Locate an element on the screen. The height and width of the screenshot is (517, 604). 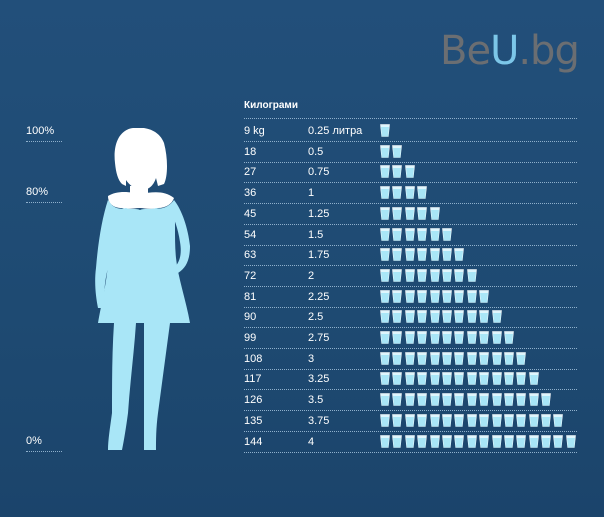
weight-kg: 99 is located at coordinates (250, 338).